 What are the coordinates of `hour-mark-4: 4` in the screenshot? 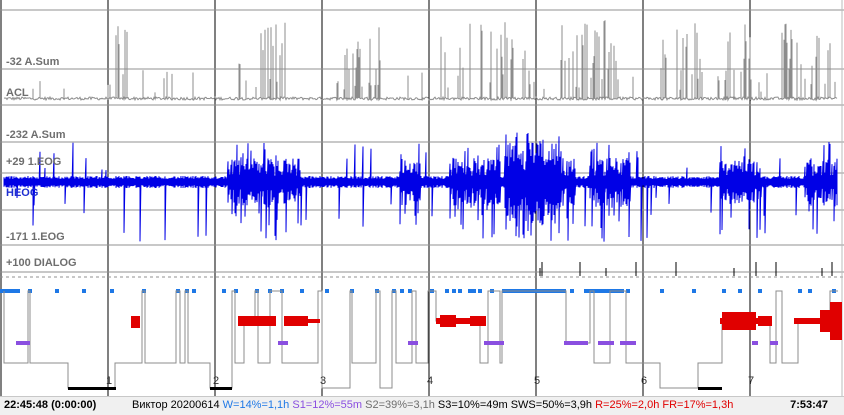 It's located at (430, 381).